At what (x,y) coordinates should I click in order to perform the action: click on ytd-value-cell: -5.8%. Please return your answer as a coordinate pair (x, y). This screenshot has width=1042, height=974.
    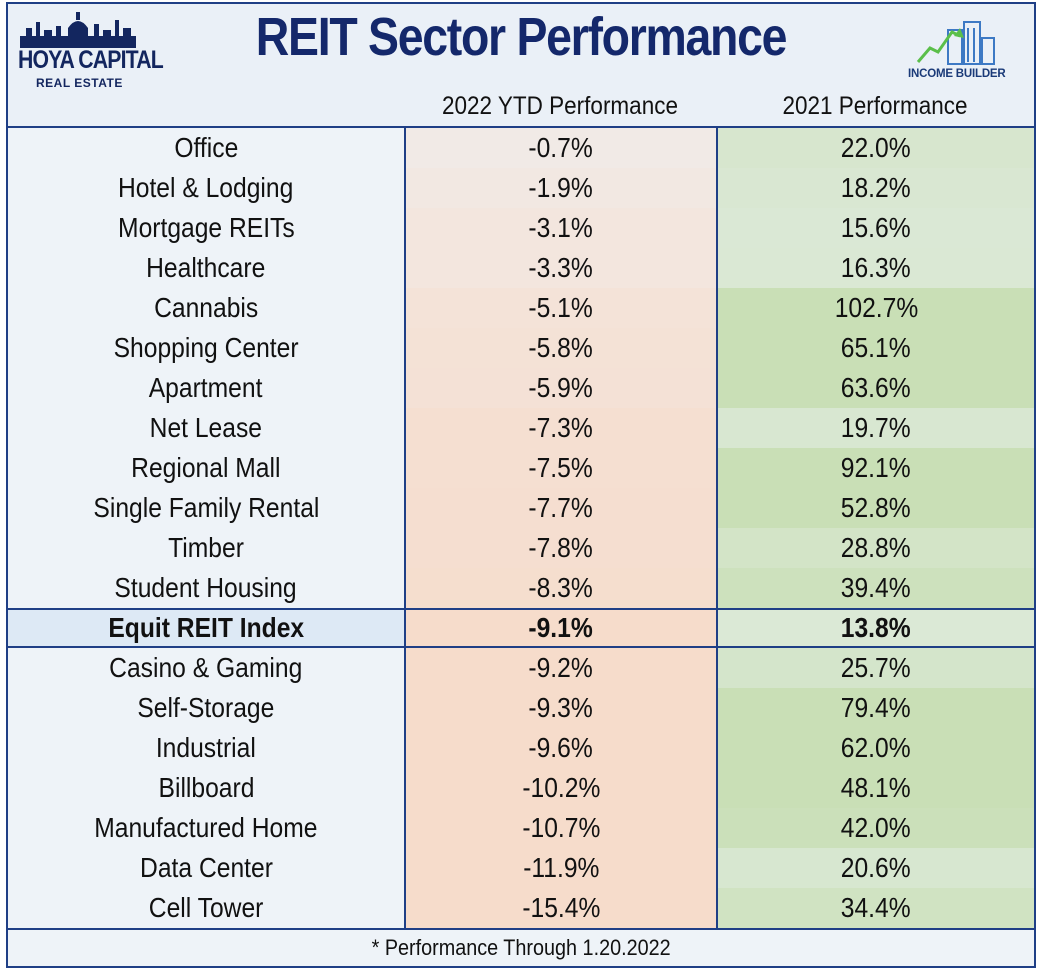
    Looking at the image, I should click on (560, 348).